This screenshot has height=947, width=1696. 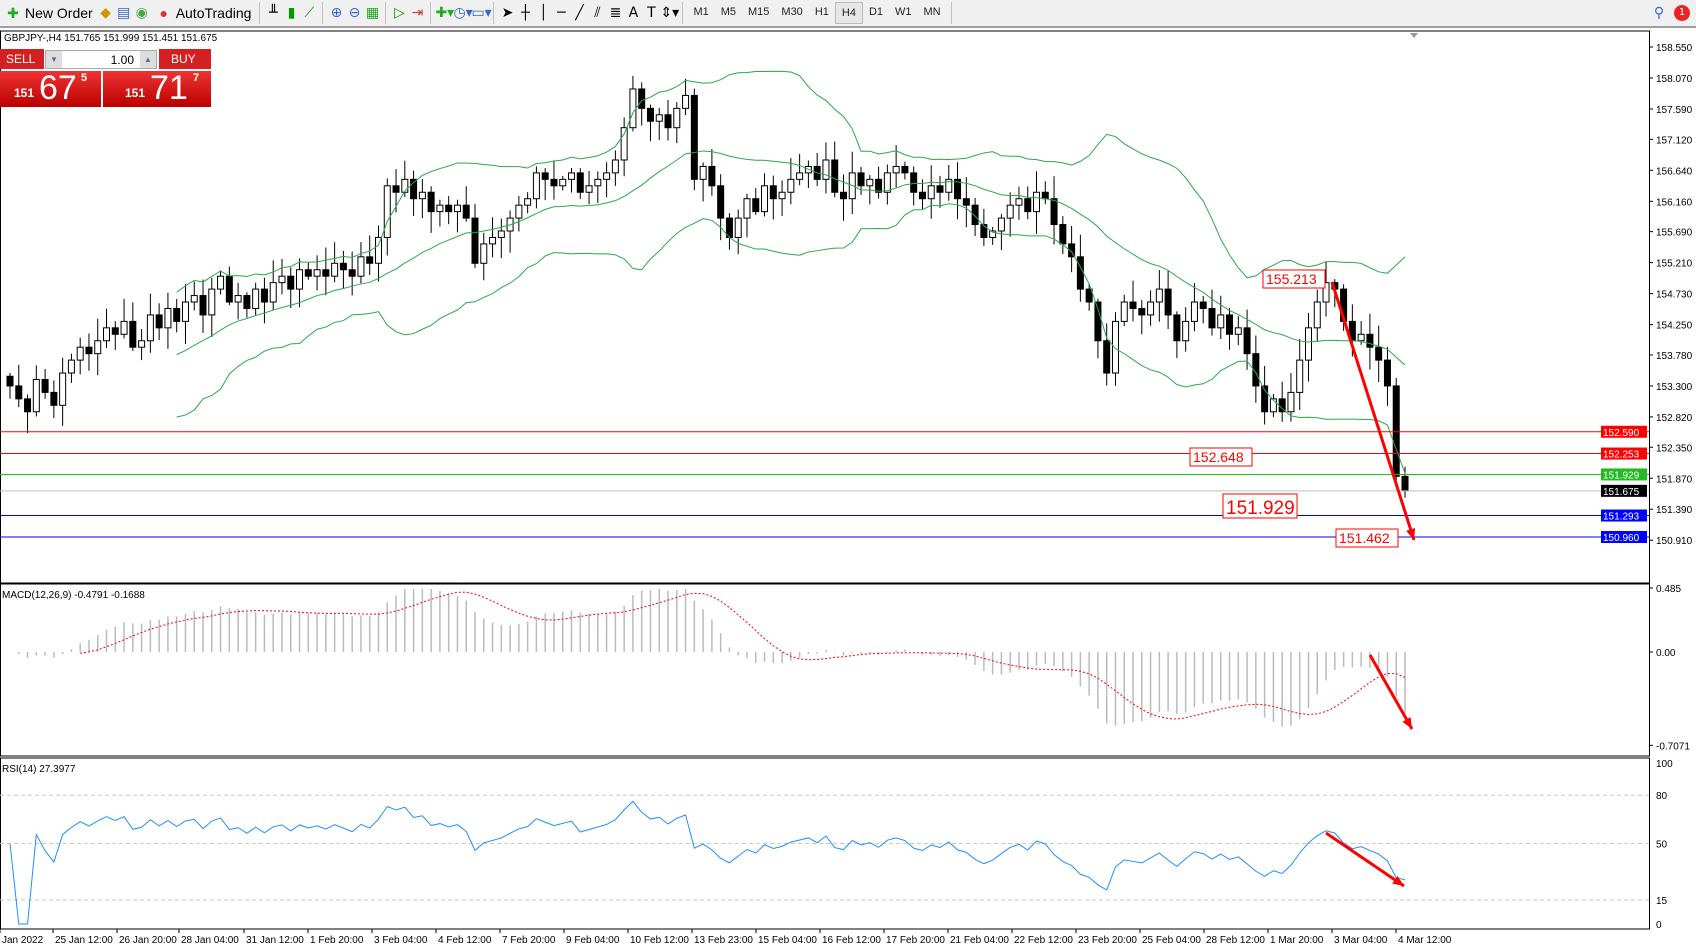 What do you see at coordinates (821, 12) in the screenshot?
I see `timeframe-h1-button: H1` at bounding box center [821, 12].